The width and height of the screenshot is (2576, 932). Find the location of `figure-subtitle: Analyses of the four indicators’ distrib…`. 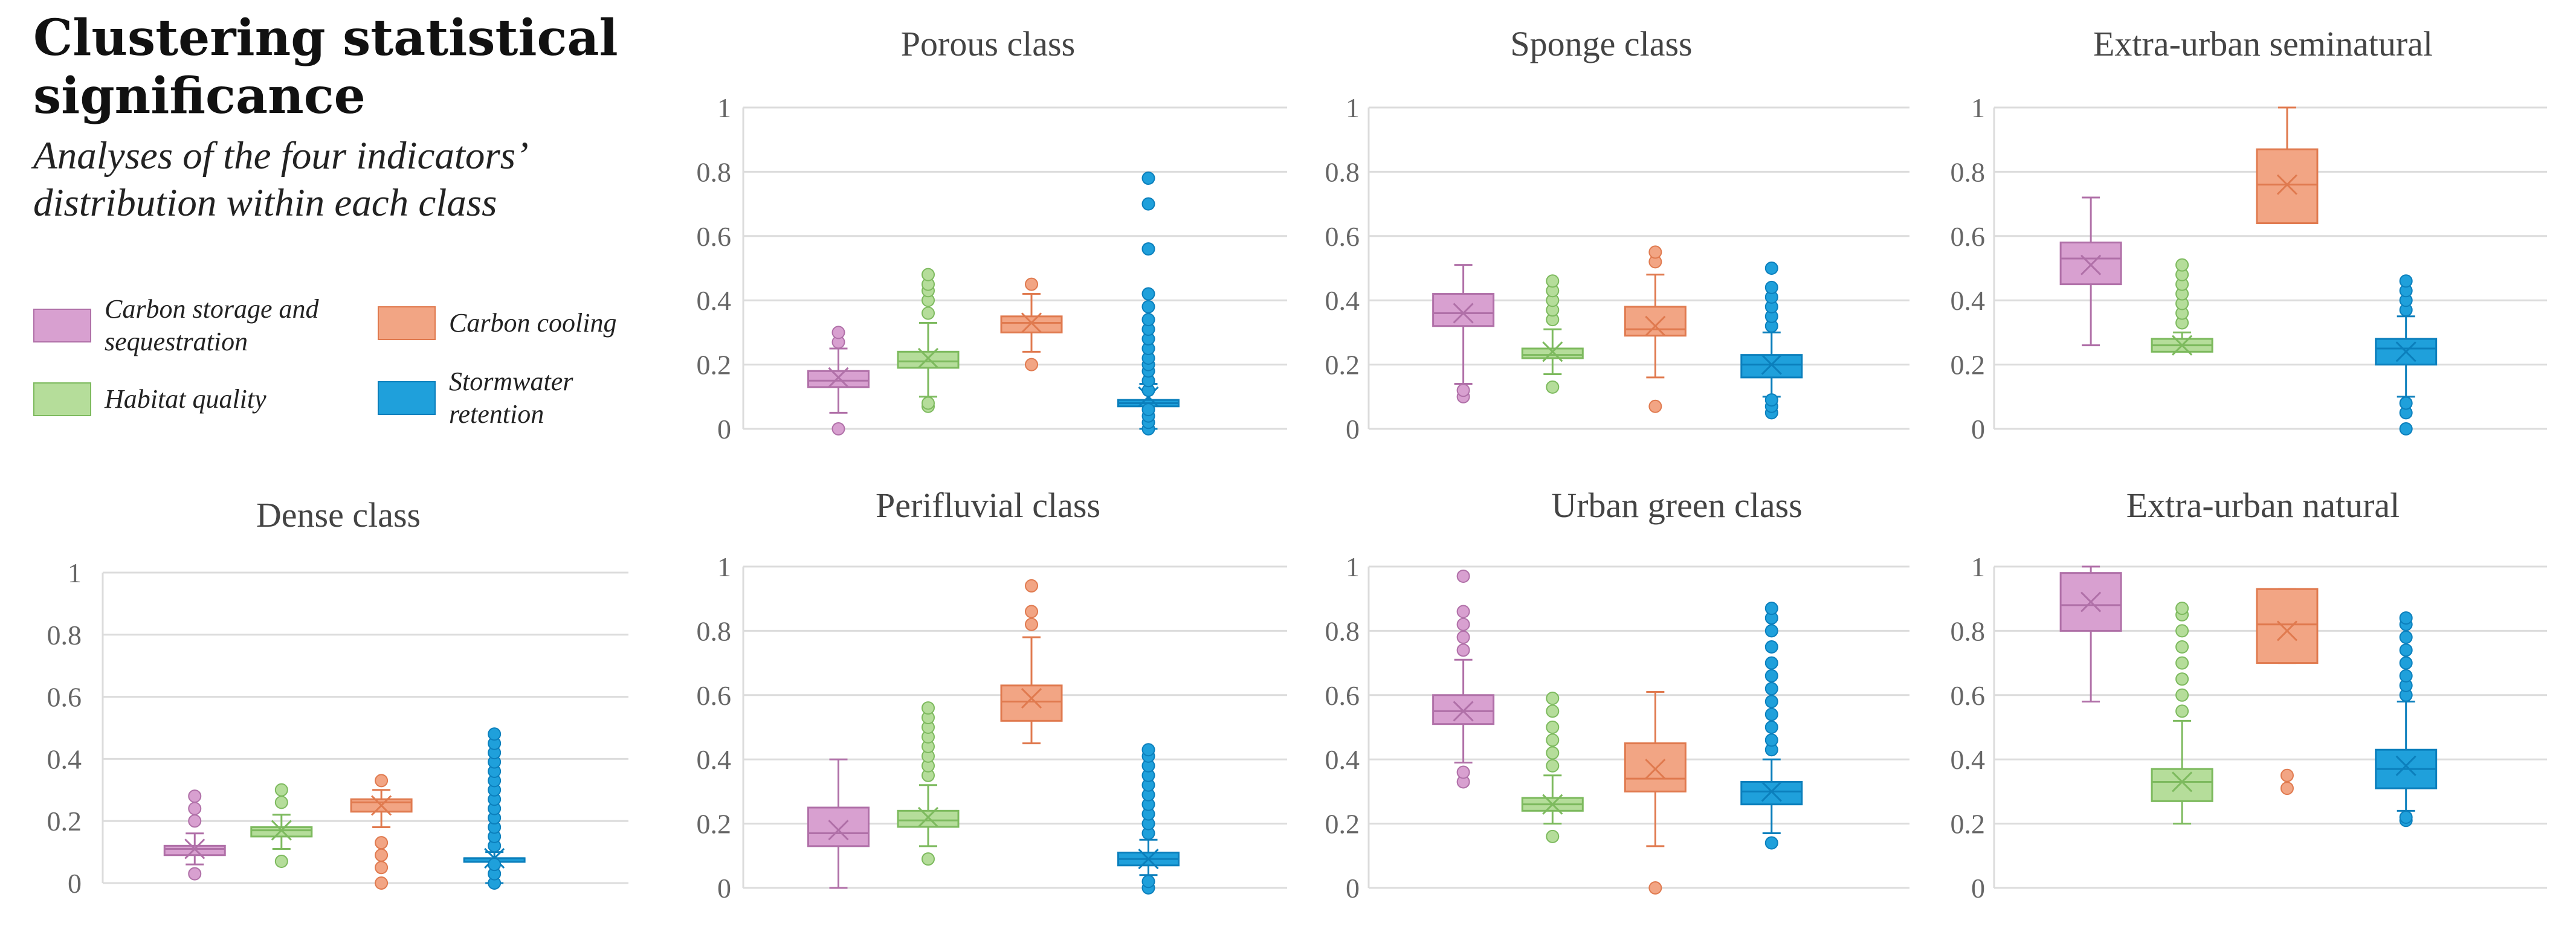

figure-subtitle: Analyses of the four indicators’ distrib… is located at coordinates (335, 179).